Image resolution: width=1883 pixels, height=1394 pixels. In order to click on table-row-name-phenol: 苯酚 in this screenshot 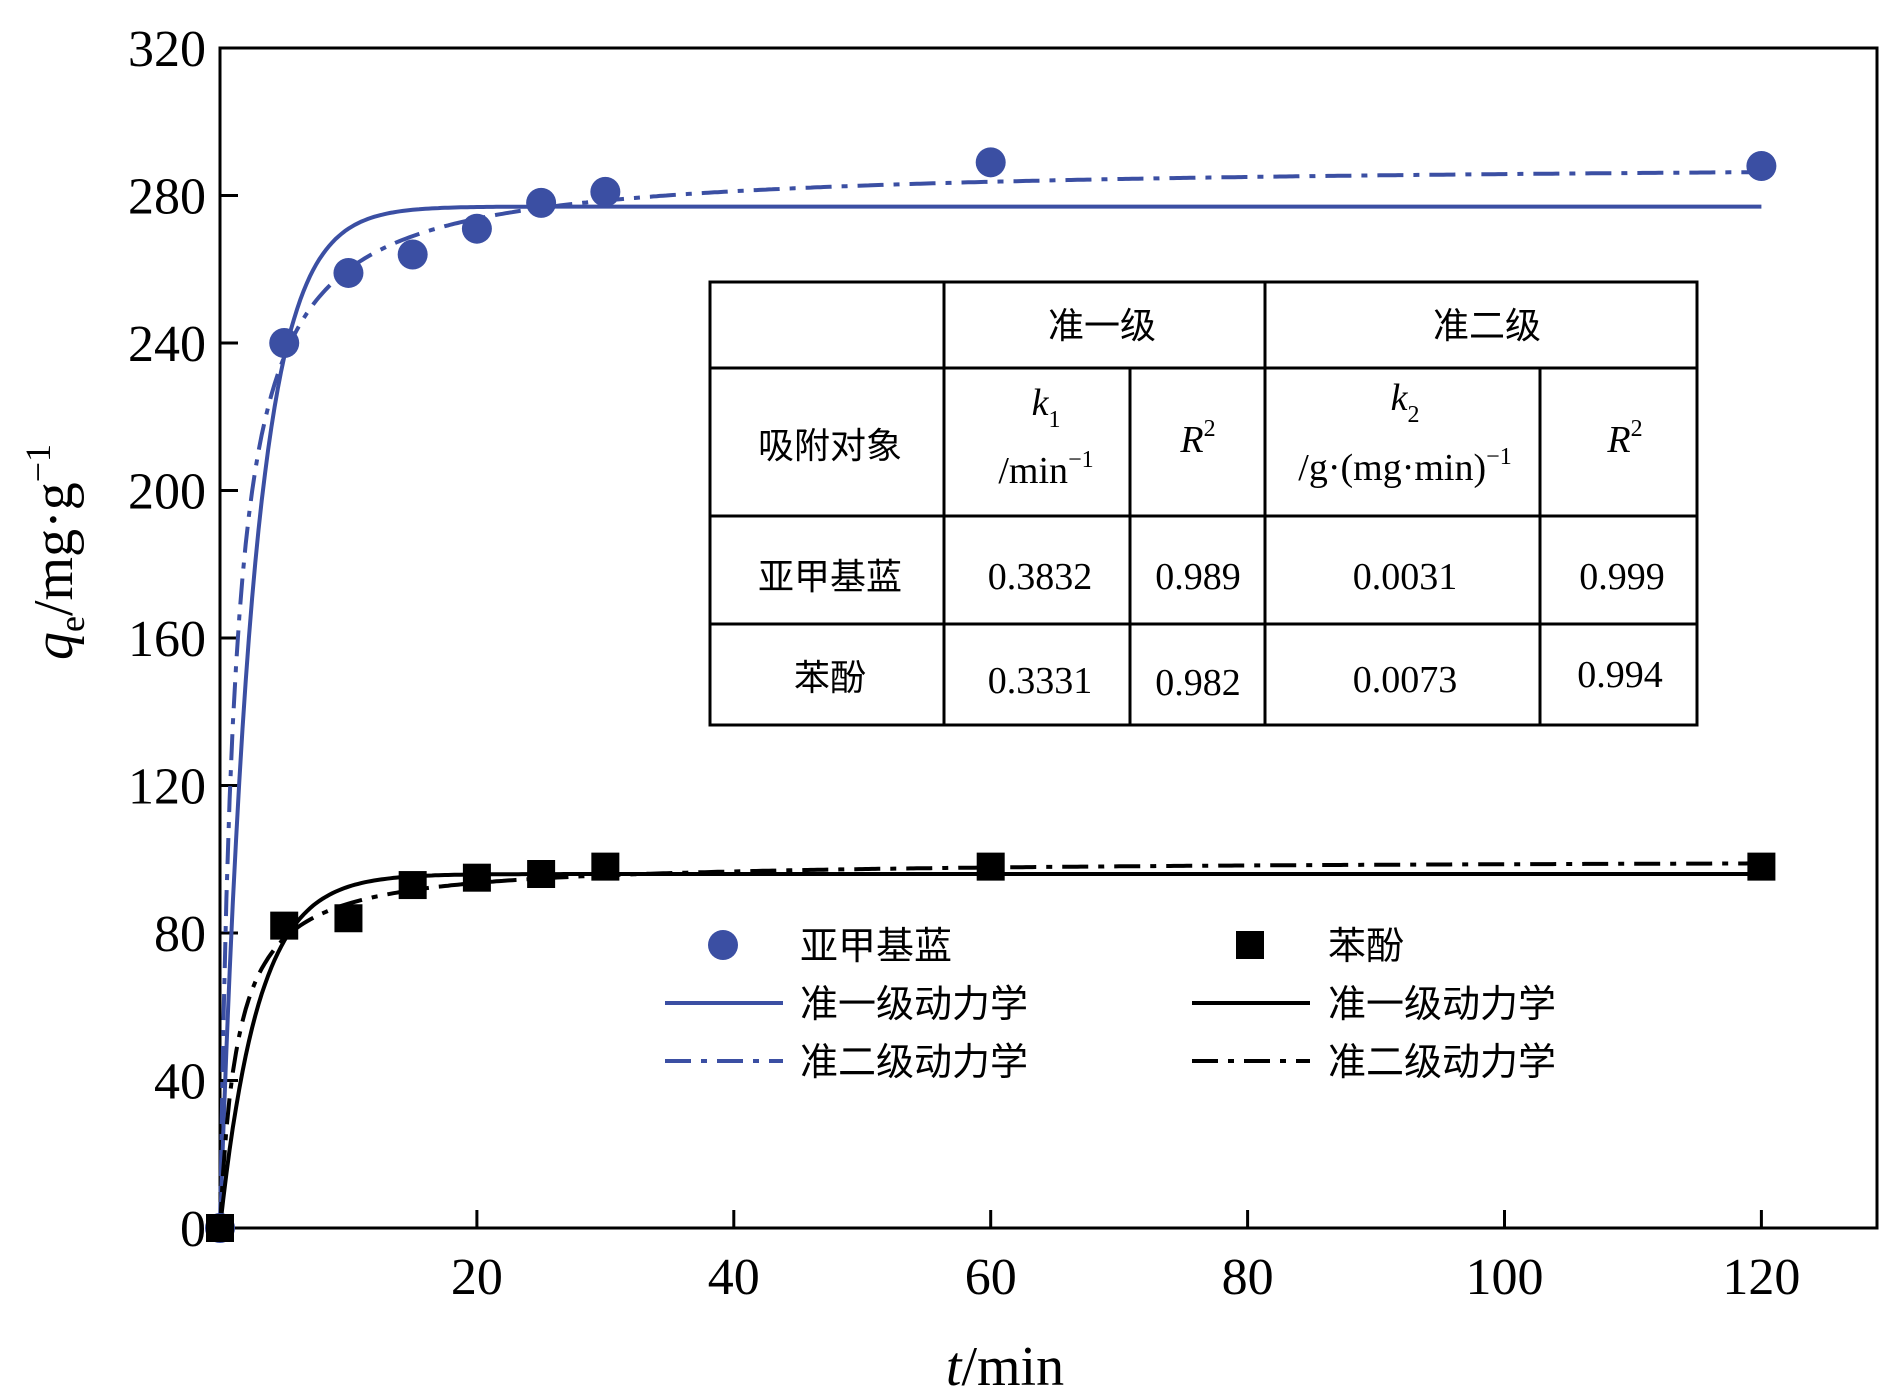, I will do `click(830, 678)`.